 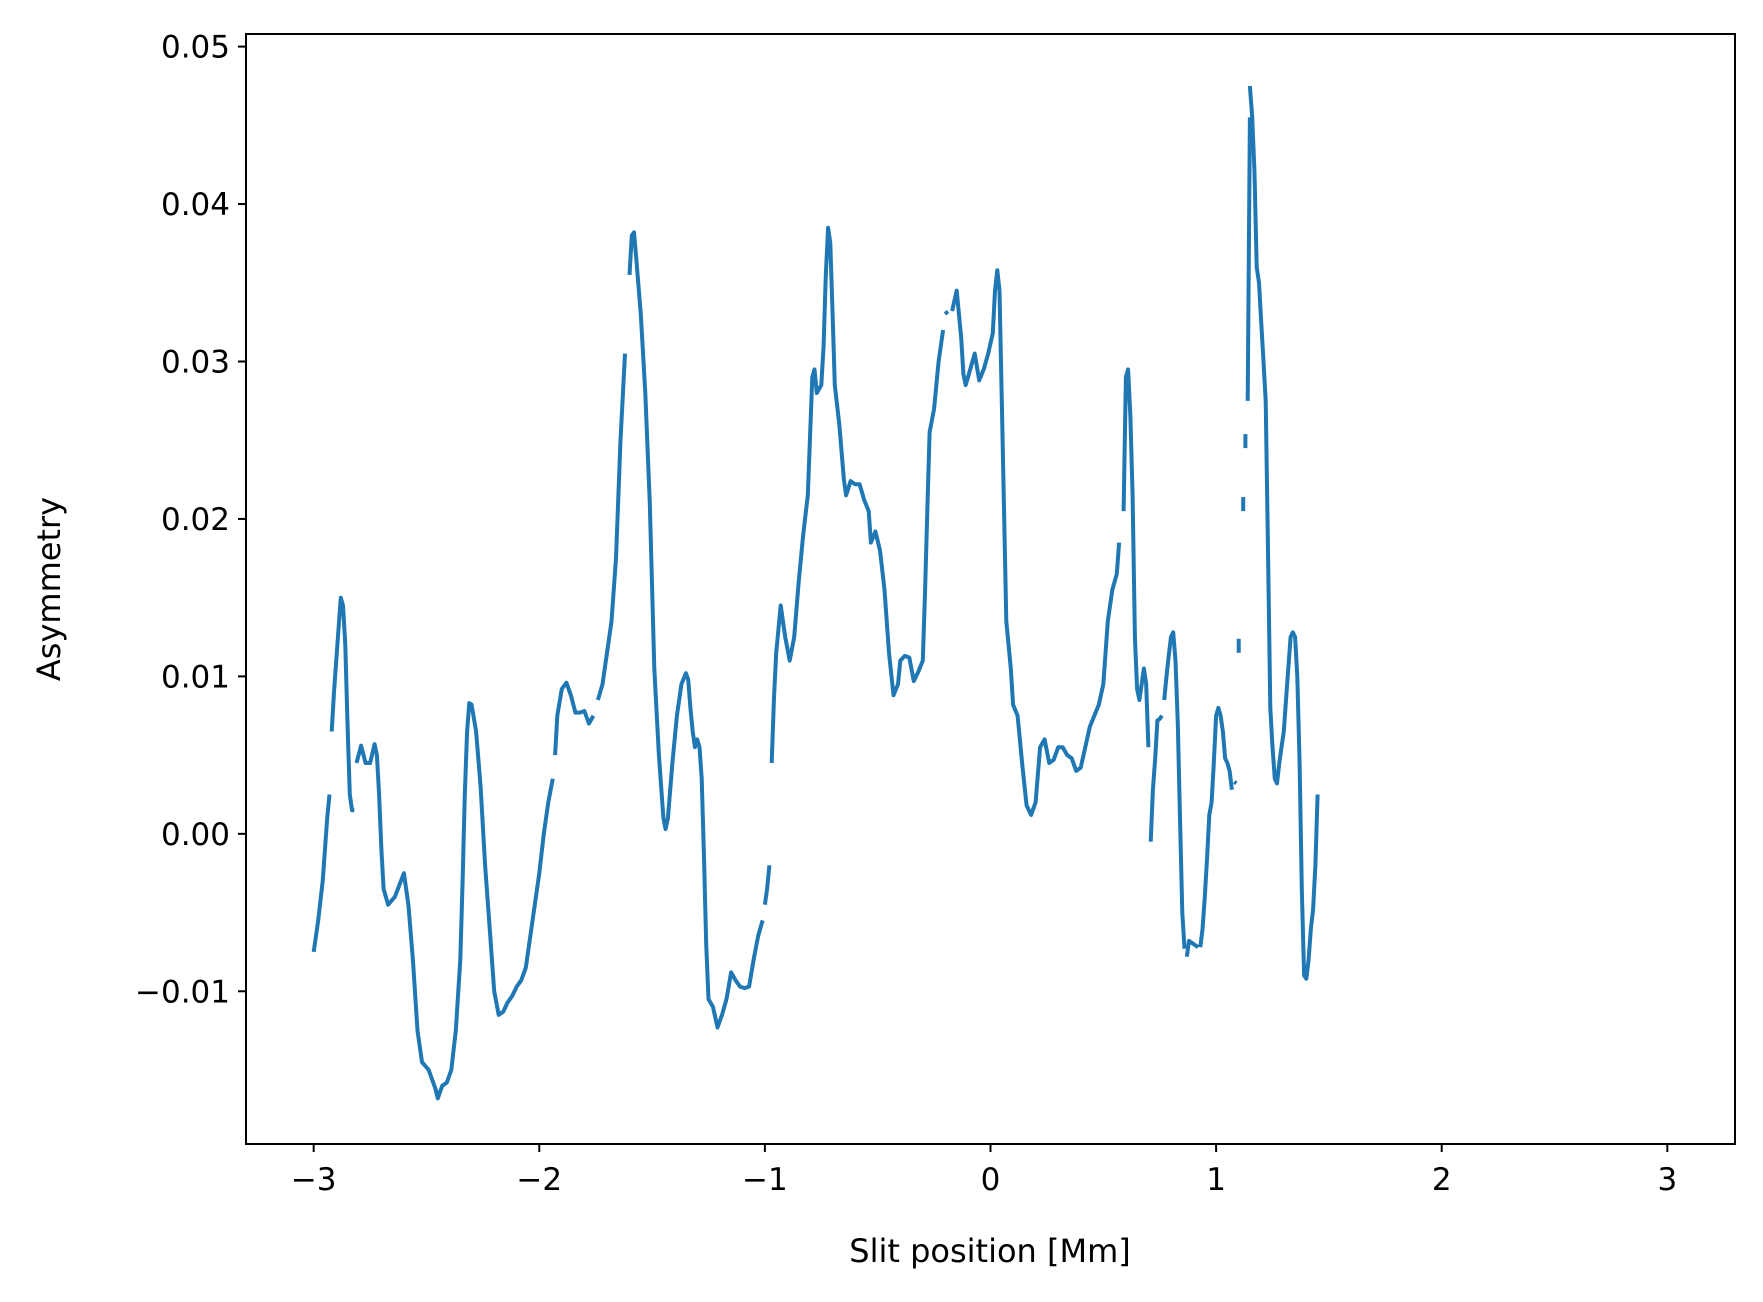 I want to click on x-tick-label: −3, so click(x=314, y=1180).